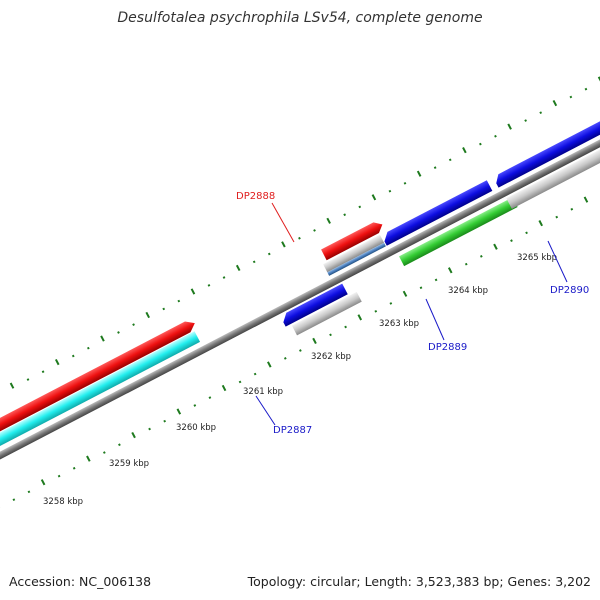 The image size is (600, 600). What do you see at coordinates (447, 347) in the screenshot?
I see `gene-label-dp2889: DP2889` at bounding box center [447, 347].